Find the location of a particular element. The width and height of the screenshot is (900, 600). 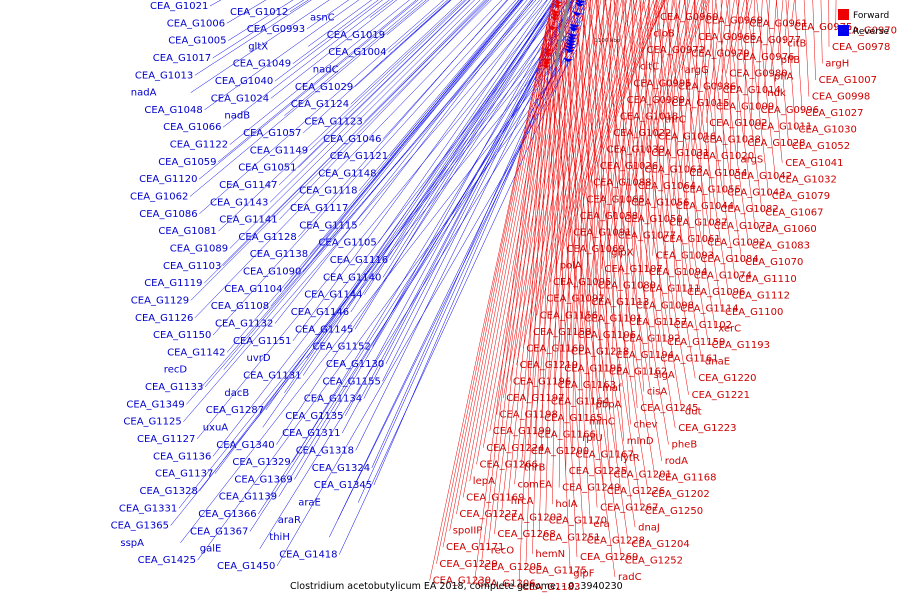

legend-reverse-swatch is located at coordinates (843, 30).